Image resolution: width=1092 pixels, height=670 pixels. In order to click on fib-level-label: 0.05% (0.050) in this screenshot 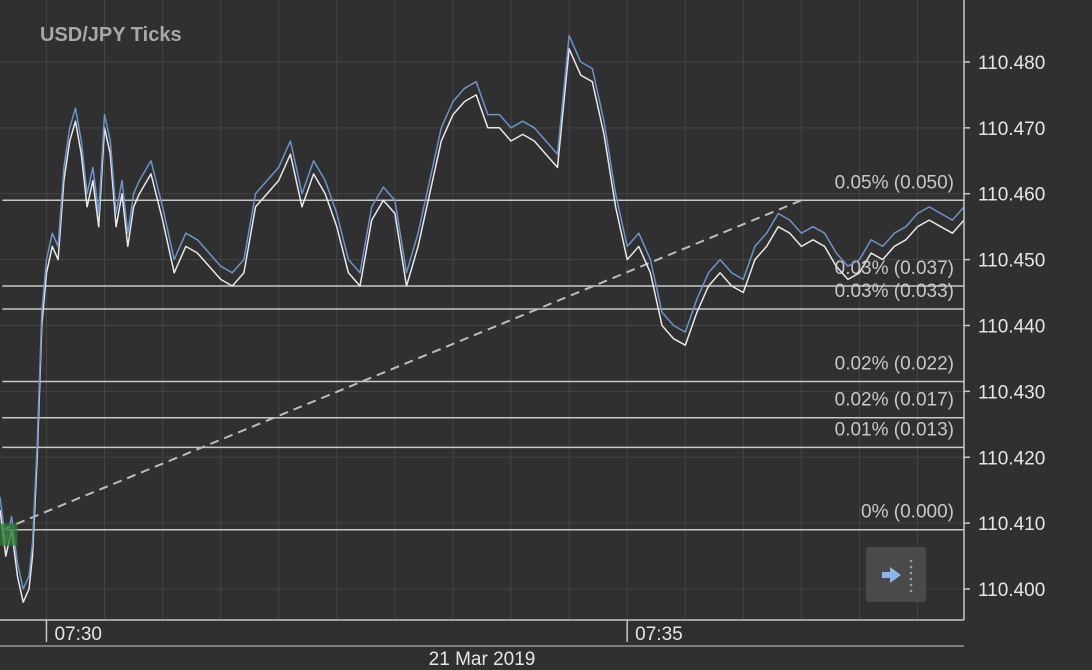, I will do `click(894, 182)`.